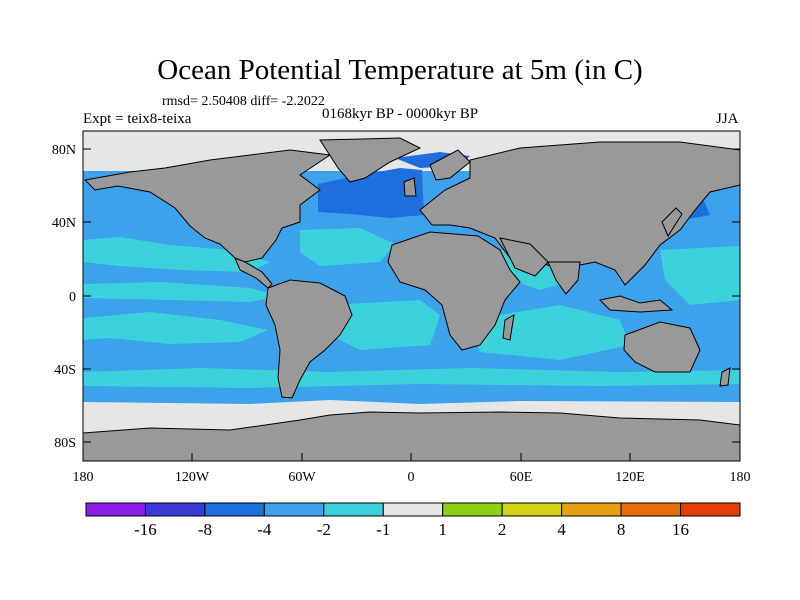 This screenshot has width=800, height=600. Describe the element at coordinates (400, 70) in the screenshot. I see `map-title: Ocean Potential Temperature at 5m (in C)` at that location.